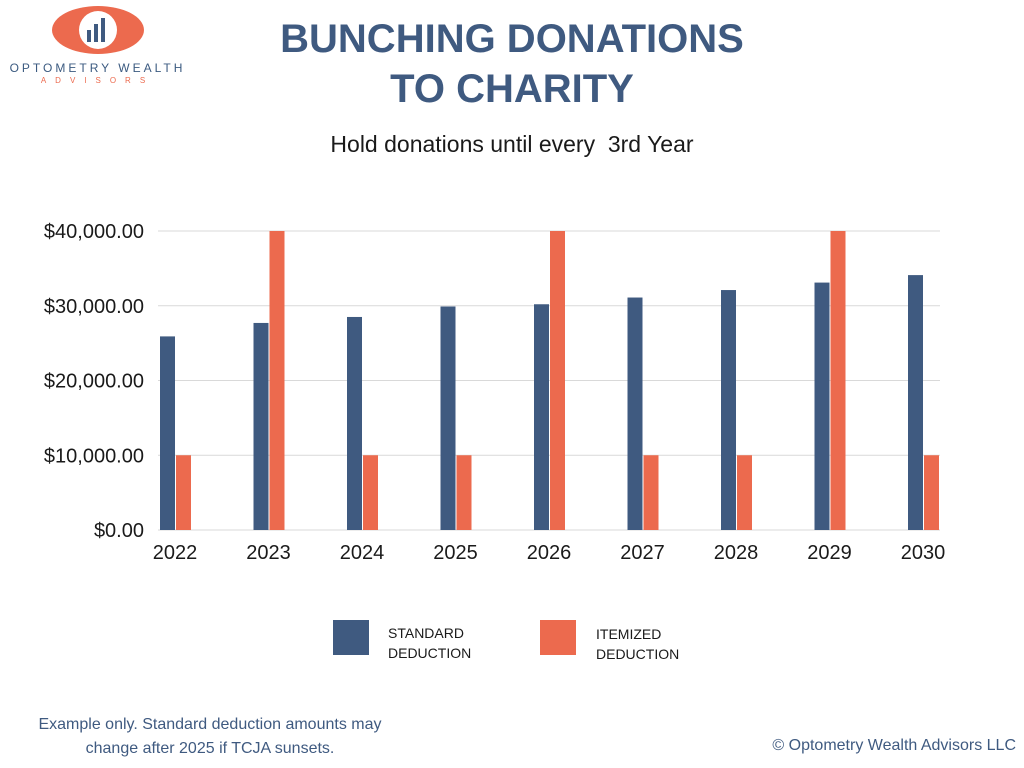 This screenshot has height=768, width=1024. I want to click on page-title: BUNCHING DONATIONS TO CHARITY, so click(512, 64).